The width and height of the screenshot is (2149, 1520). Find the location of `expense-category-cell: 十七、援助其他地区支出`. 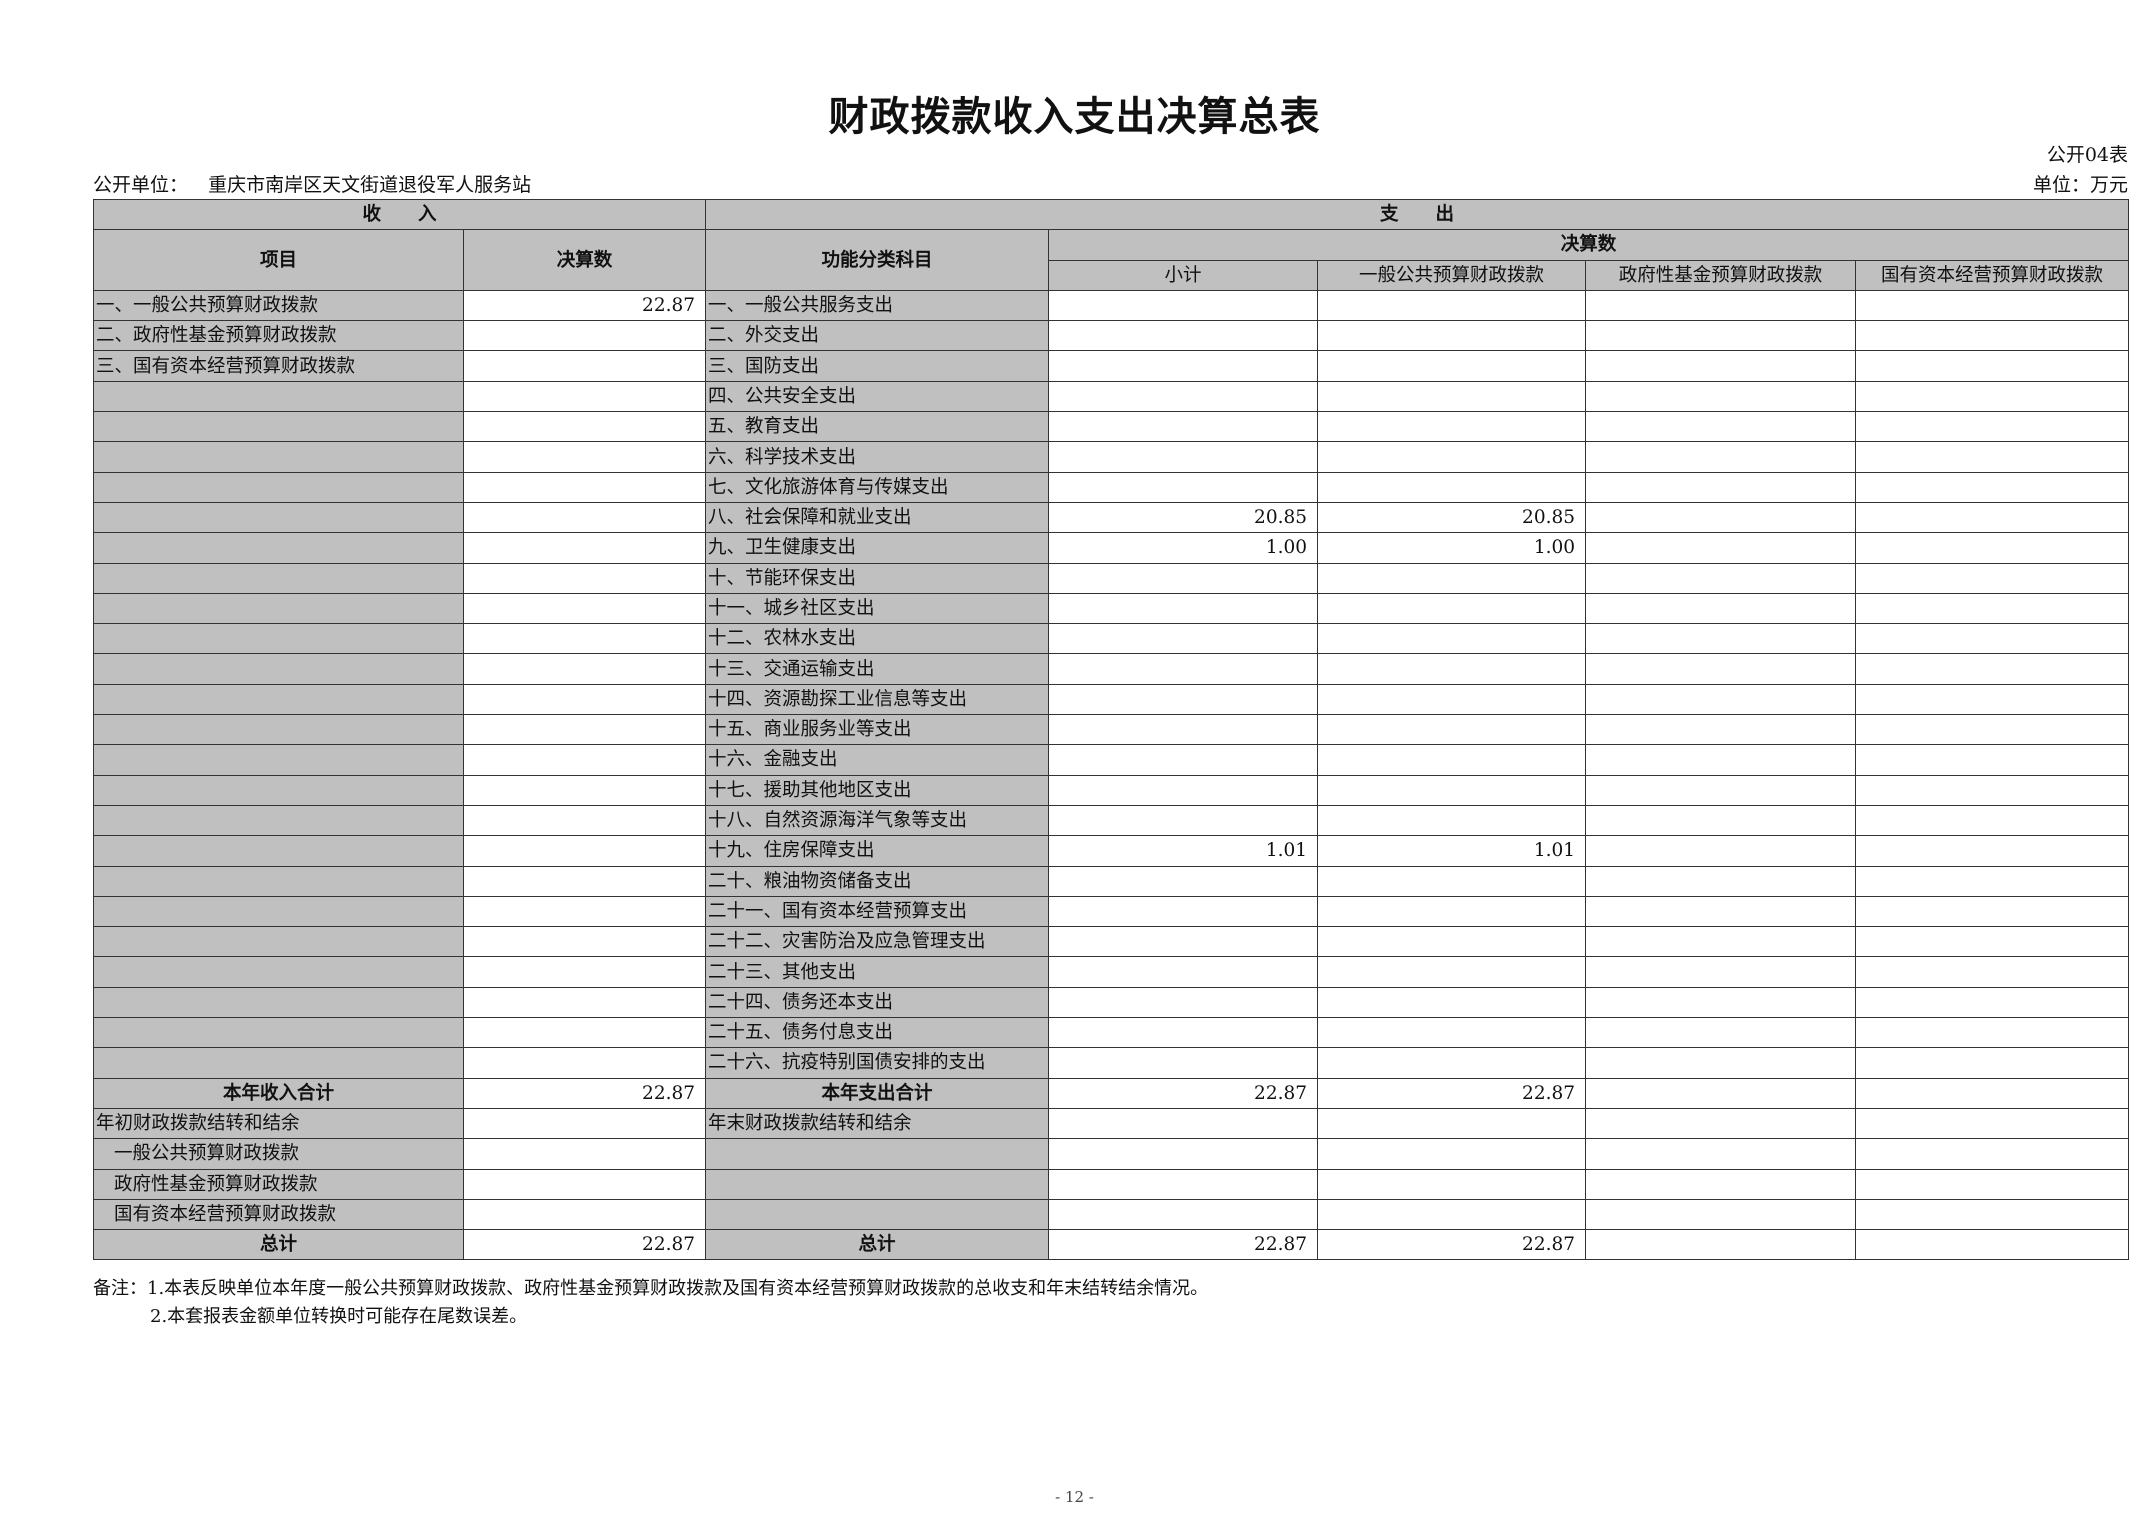

expense-category-cell: 十七、援助其他地区支出 is located at coordinates (877, 790).